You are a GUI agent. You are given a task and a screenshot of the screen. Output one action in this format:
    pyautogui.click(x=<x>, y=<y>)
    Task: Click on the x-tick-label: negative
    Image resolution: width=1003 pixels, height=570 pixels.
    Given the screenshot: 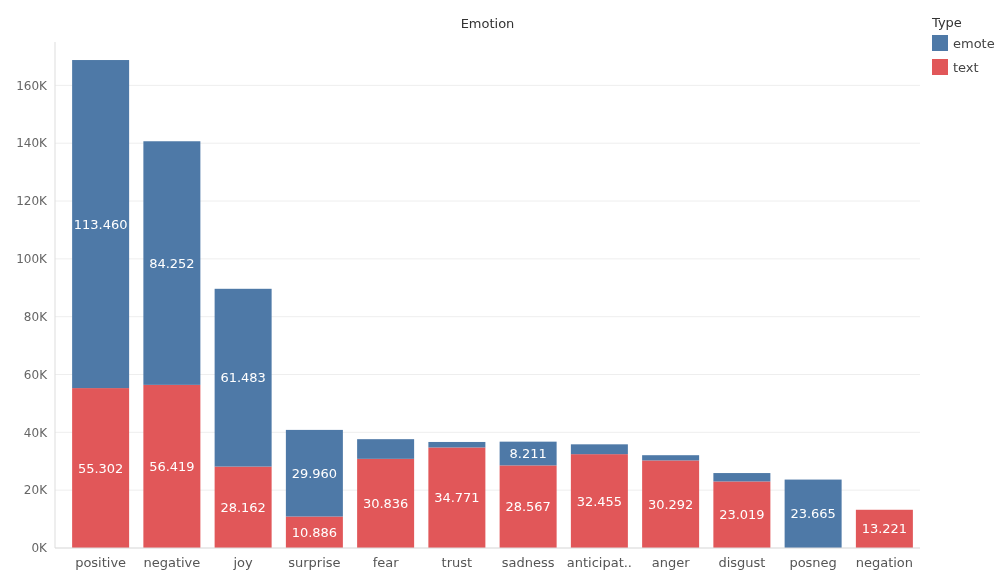 What is the action you would take?
    pyautogui.click(x=172, y=562)
    